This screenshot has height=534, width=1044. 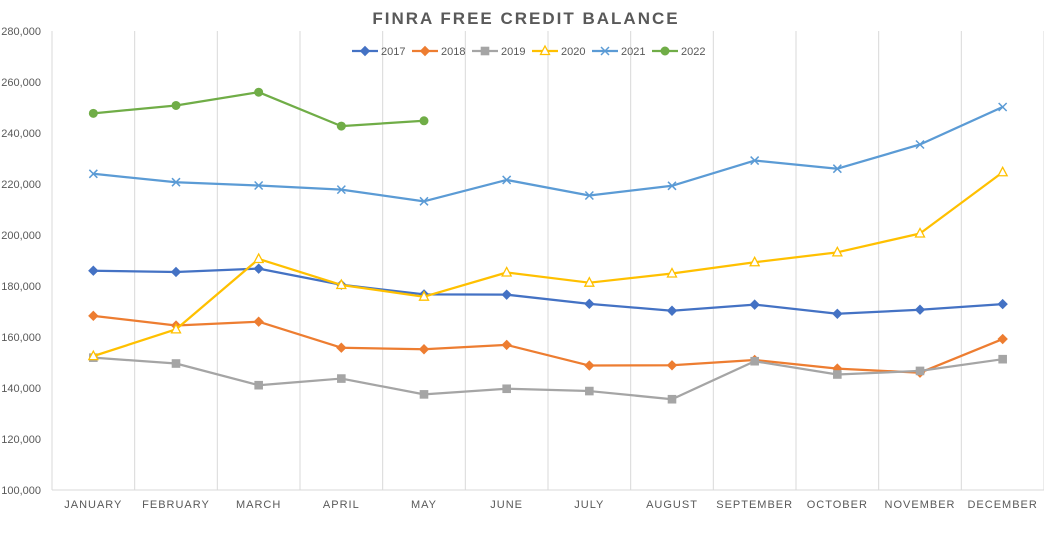 What do you see at coordinates (837, 505) in the screenshot?
I see `x-tick-label: OCTOBER` at bounding box center [837, 505].